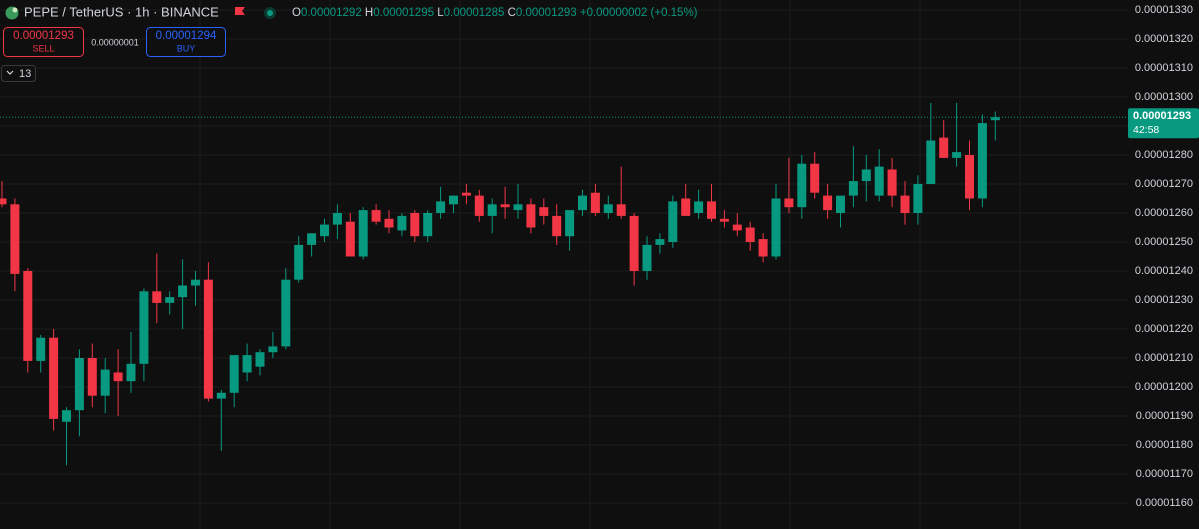 The height and width of the screenshot is (529, 1199). What do you see at coordinates (512, 13) in the screenshot?
I see `ohlc-label: C` at bounding box center [512, 13].